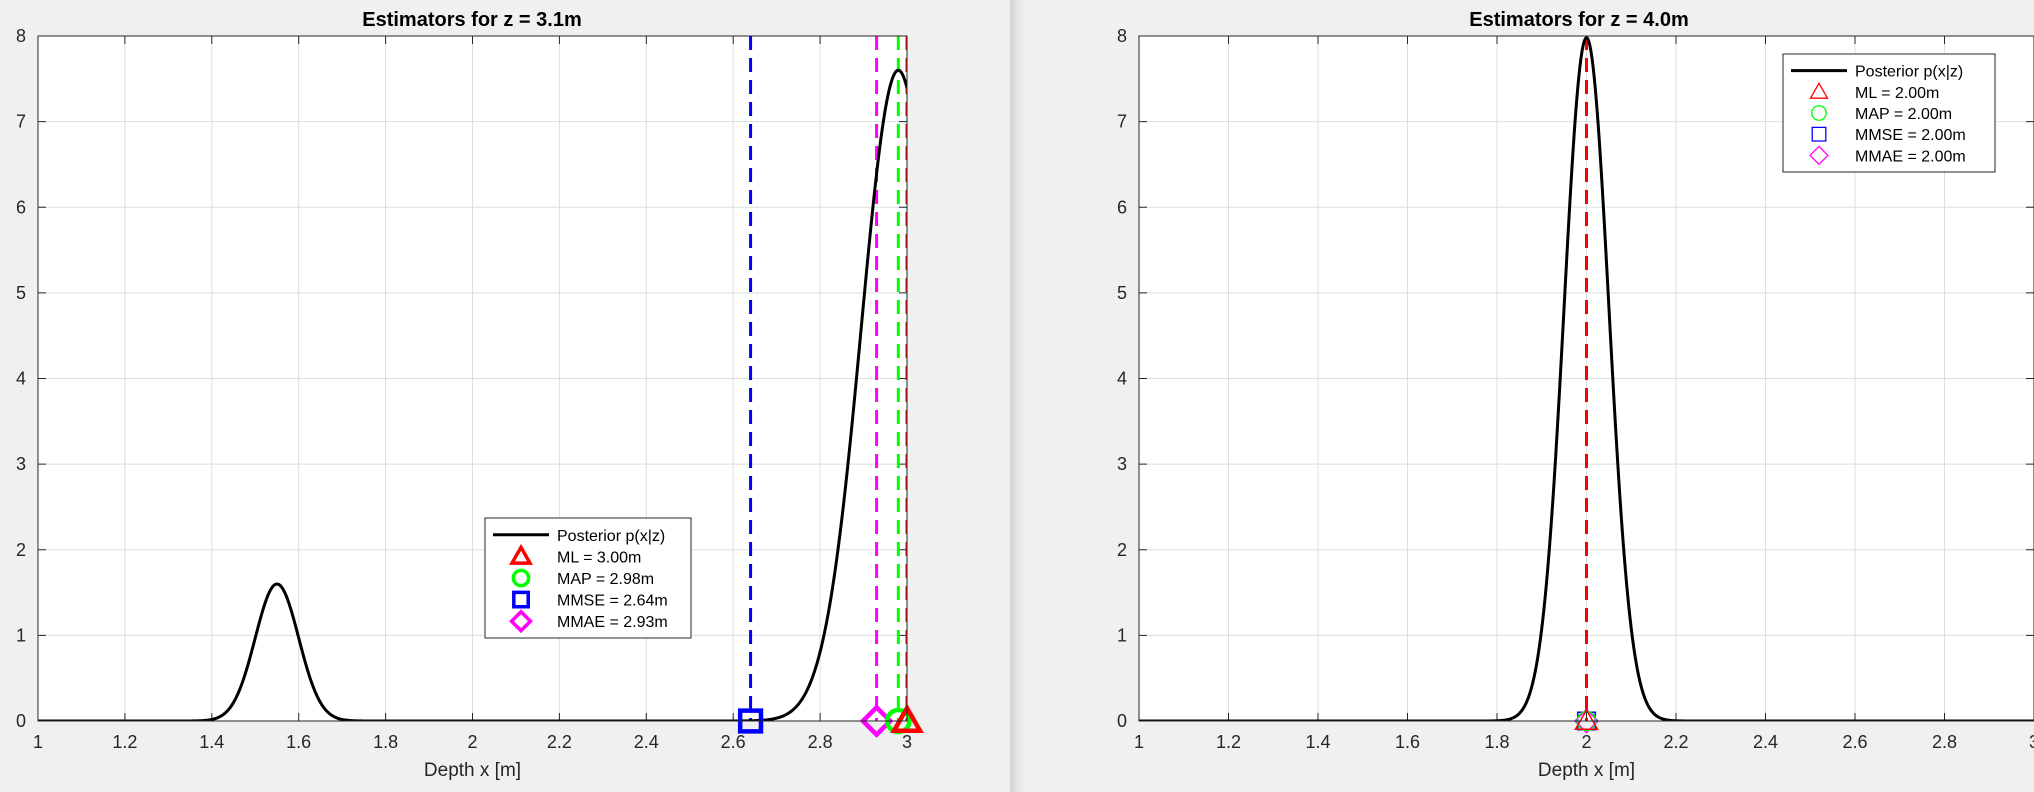 This screenshot has height=792, width=2034. What do you see at coordinates (750, 721) in the screenshot?
I see `estimator-marker-square` at bounding box center [750, 721].